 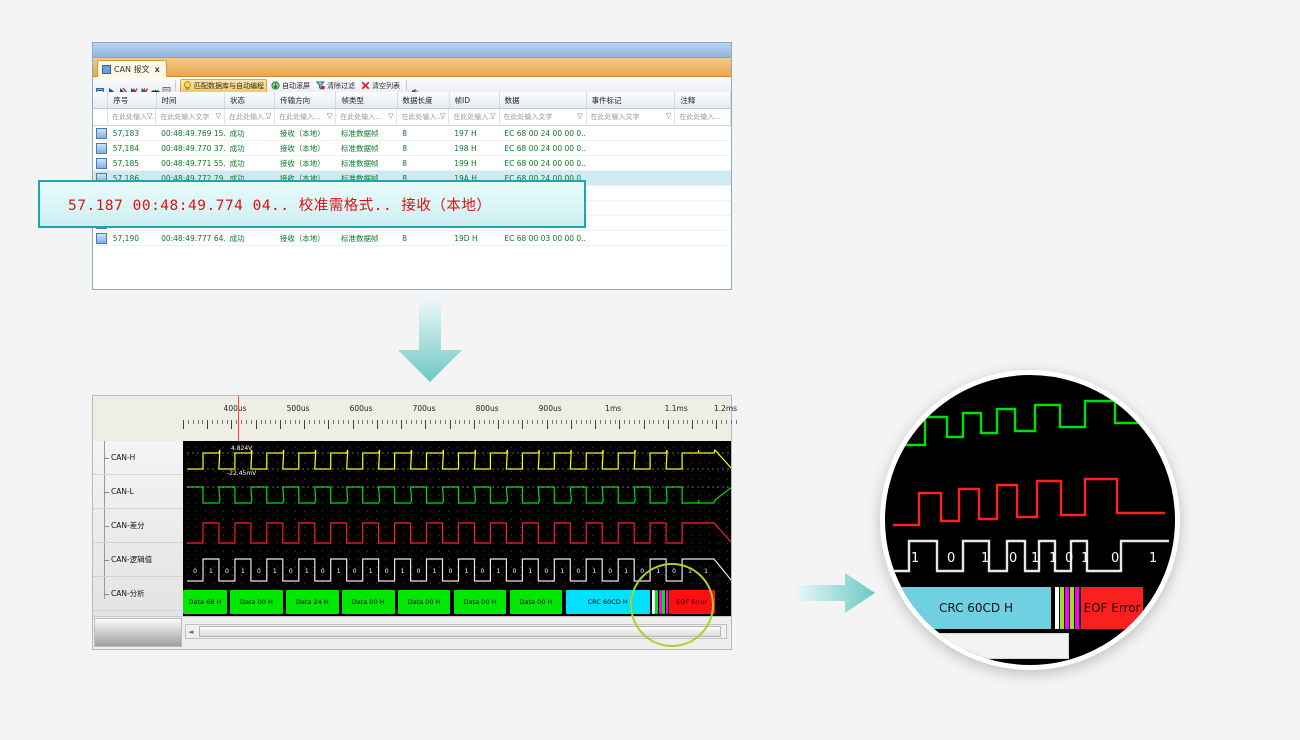 What do you see at coordinates (703, 100) in the screenshot?
I see `header-comment: 注释` at bounding box center [703, 100].